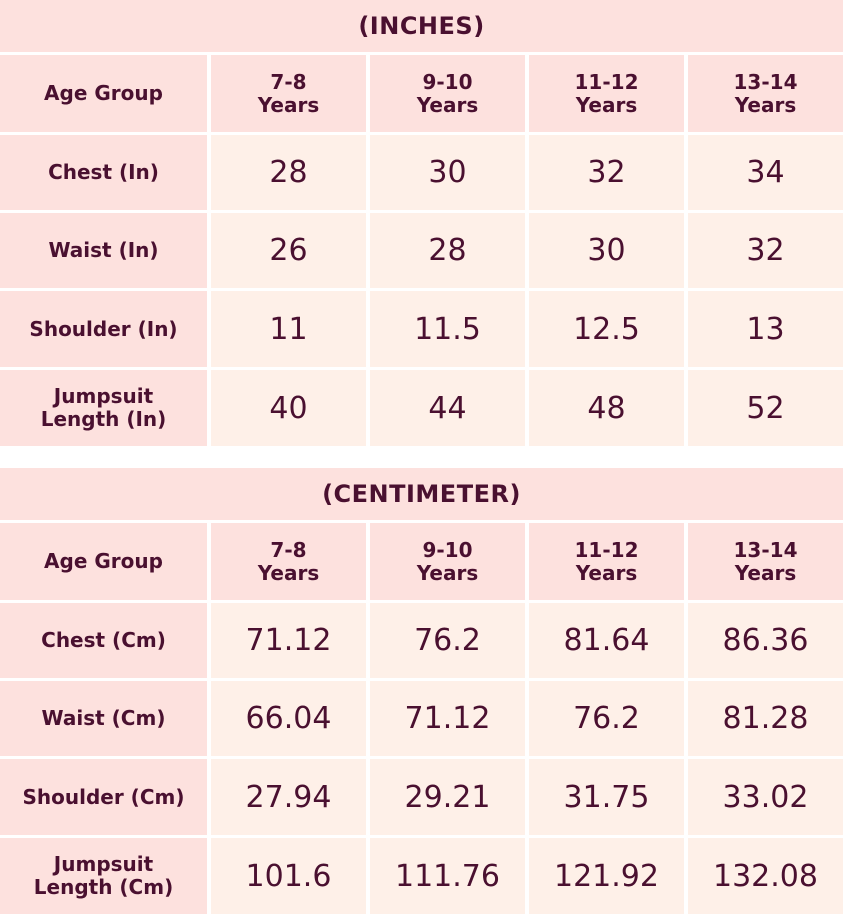 This screenshot has width=843, height=914. I want to click on table-cell: 26, so click(288, 250).